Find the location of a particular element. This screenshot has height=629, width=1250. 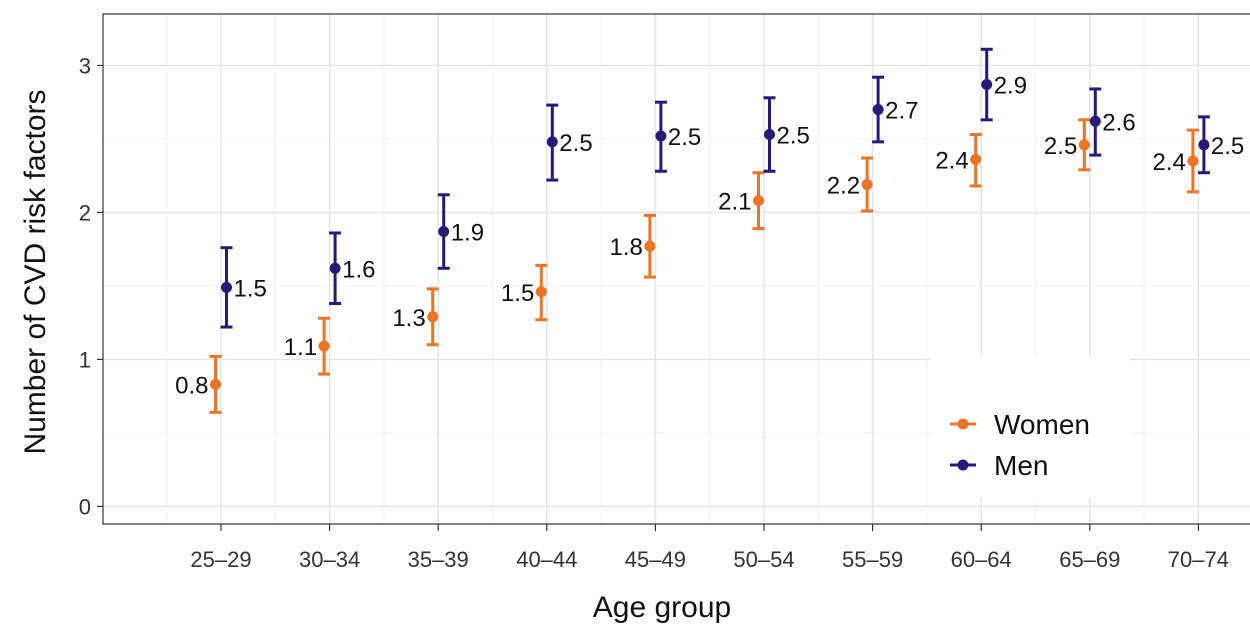

x-tick-label: 70–74 is located at coordinates (1198, 559).